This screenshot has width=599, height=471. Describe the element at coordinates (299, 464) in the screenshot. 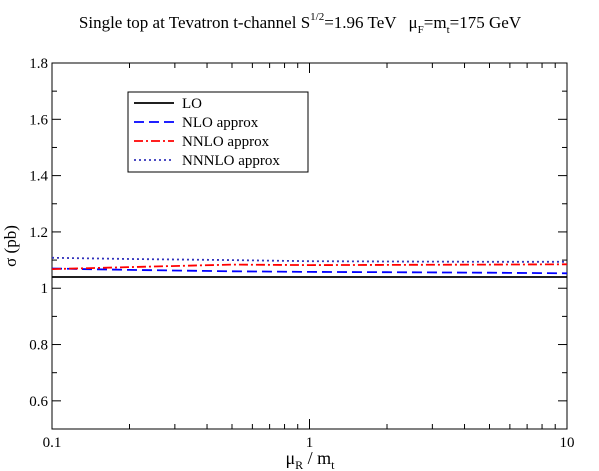

I see `x-label-sub: R` at that location.